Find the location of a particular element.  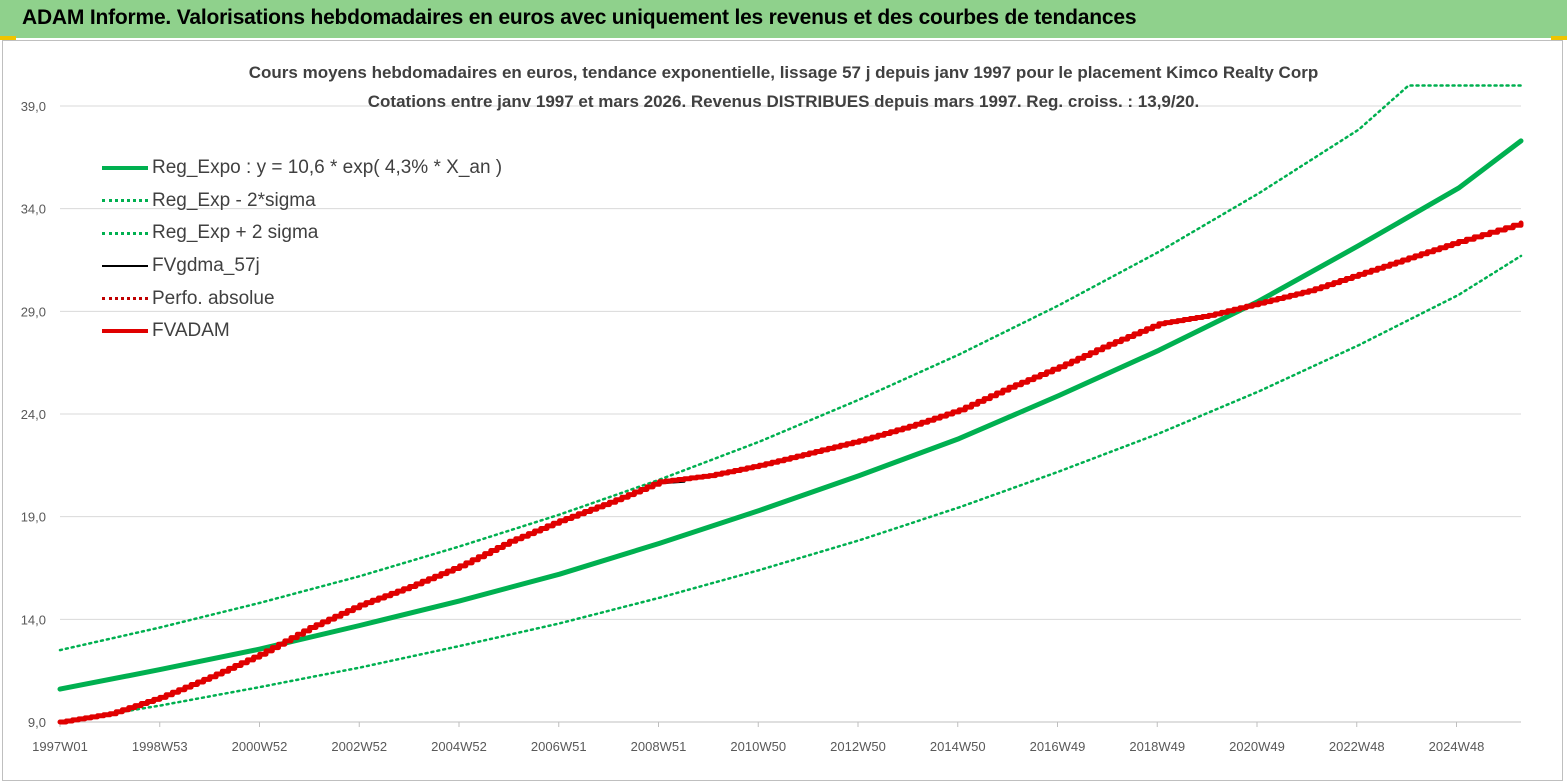

x-tick-label: 1998W53 is located at coordinates (160, 746).